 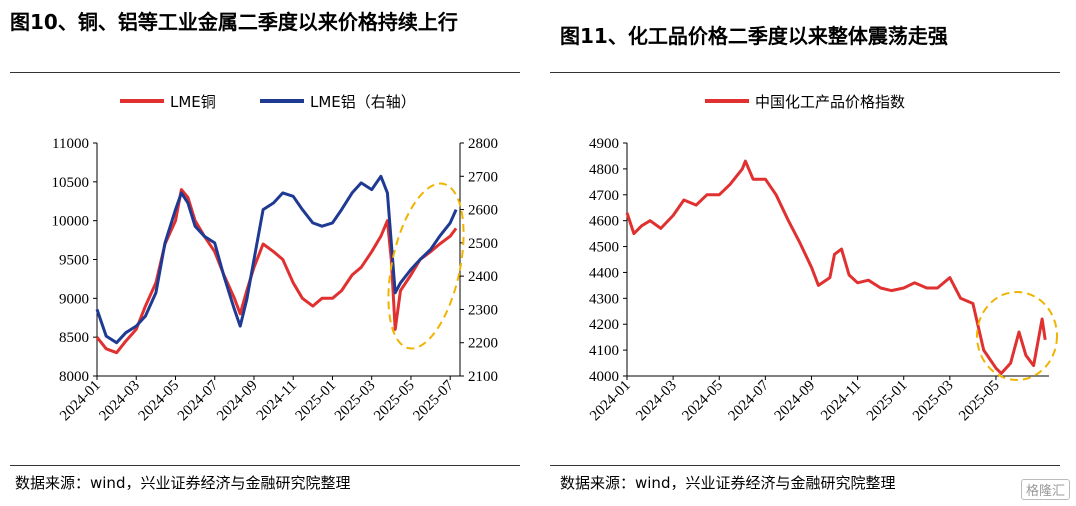 I want to click on left-ytick-right-label: 2200, so click(x=483, y=344).